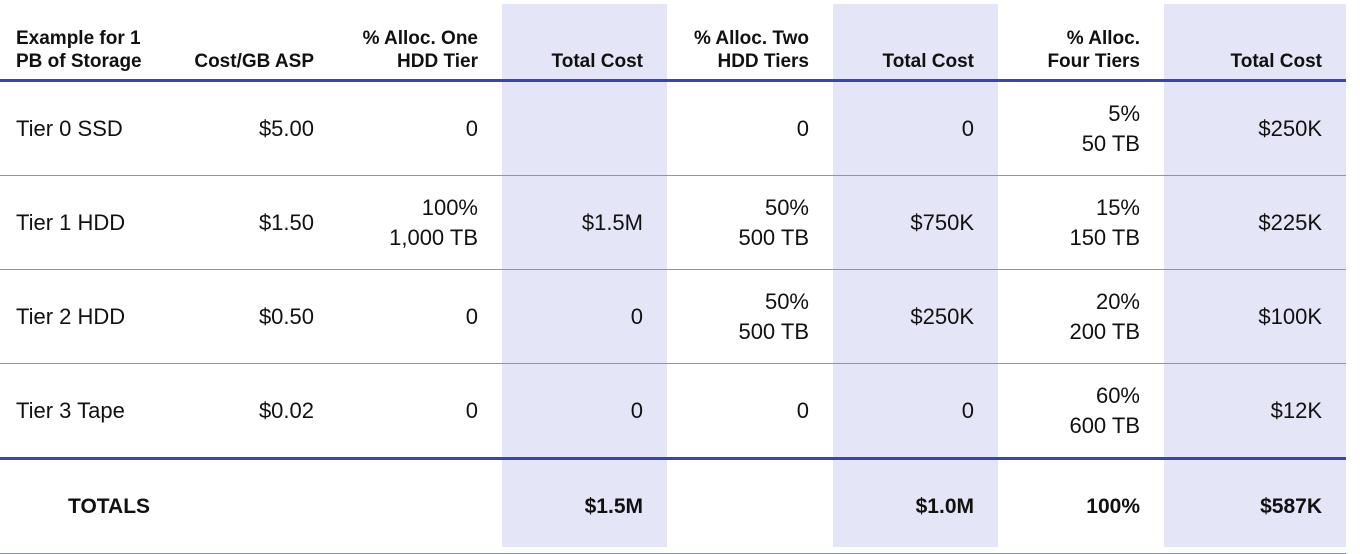  Describe the element at coordinates (750, 506) in the screenshot. I see `totals-alloc-two` at that location.